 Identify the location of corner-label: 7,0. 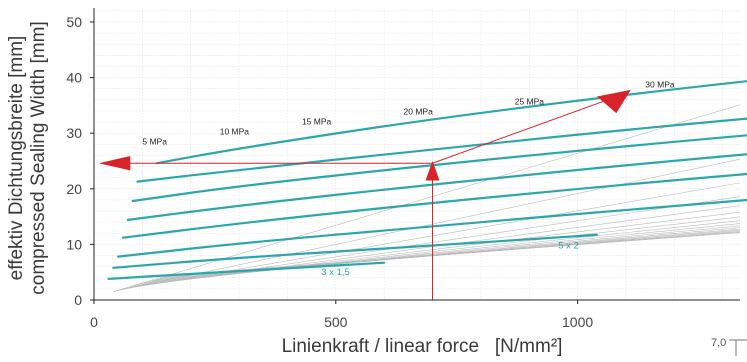
(718, 343).